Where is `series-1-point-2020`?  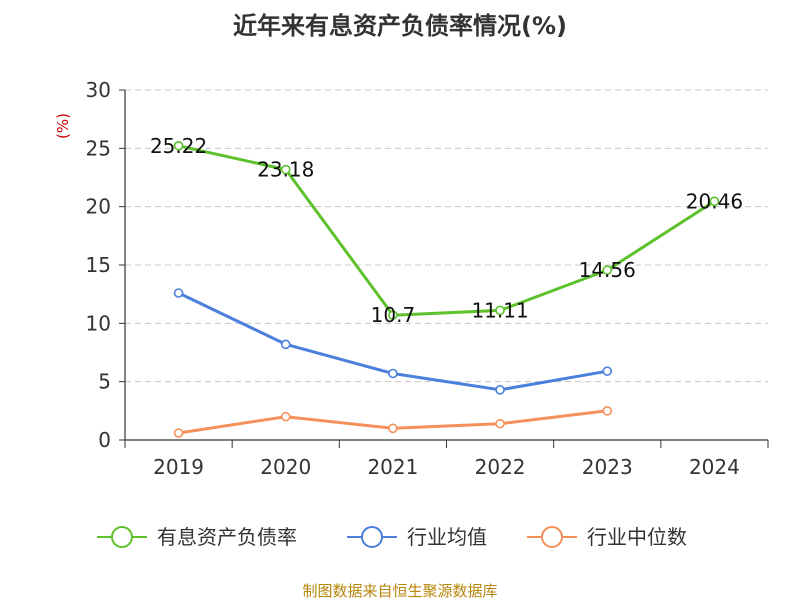 series-1-point-2020 is located at coordinates (285, 344).